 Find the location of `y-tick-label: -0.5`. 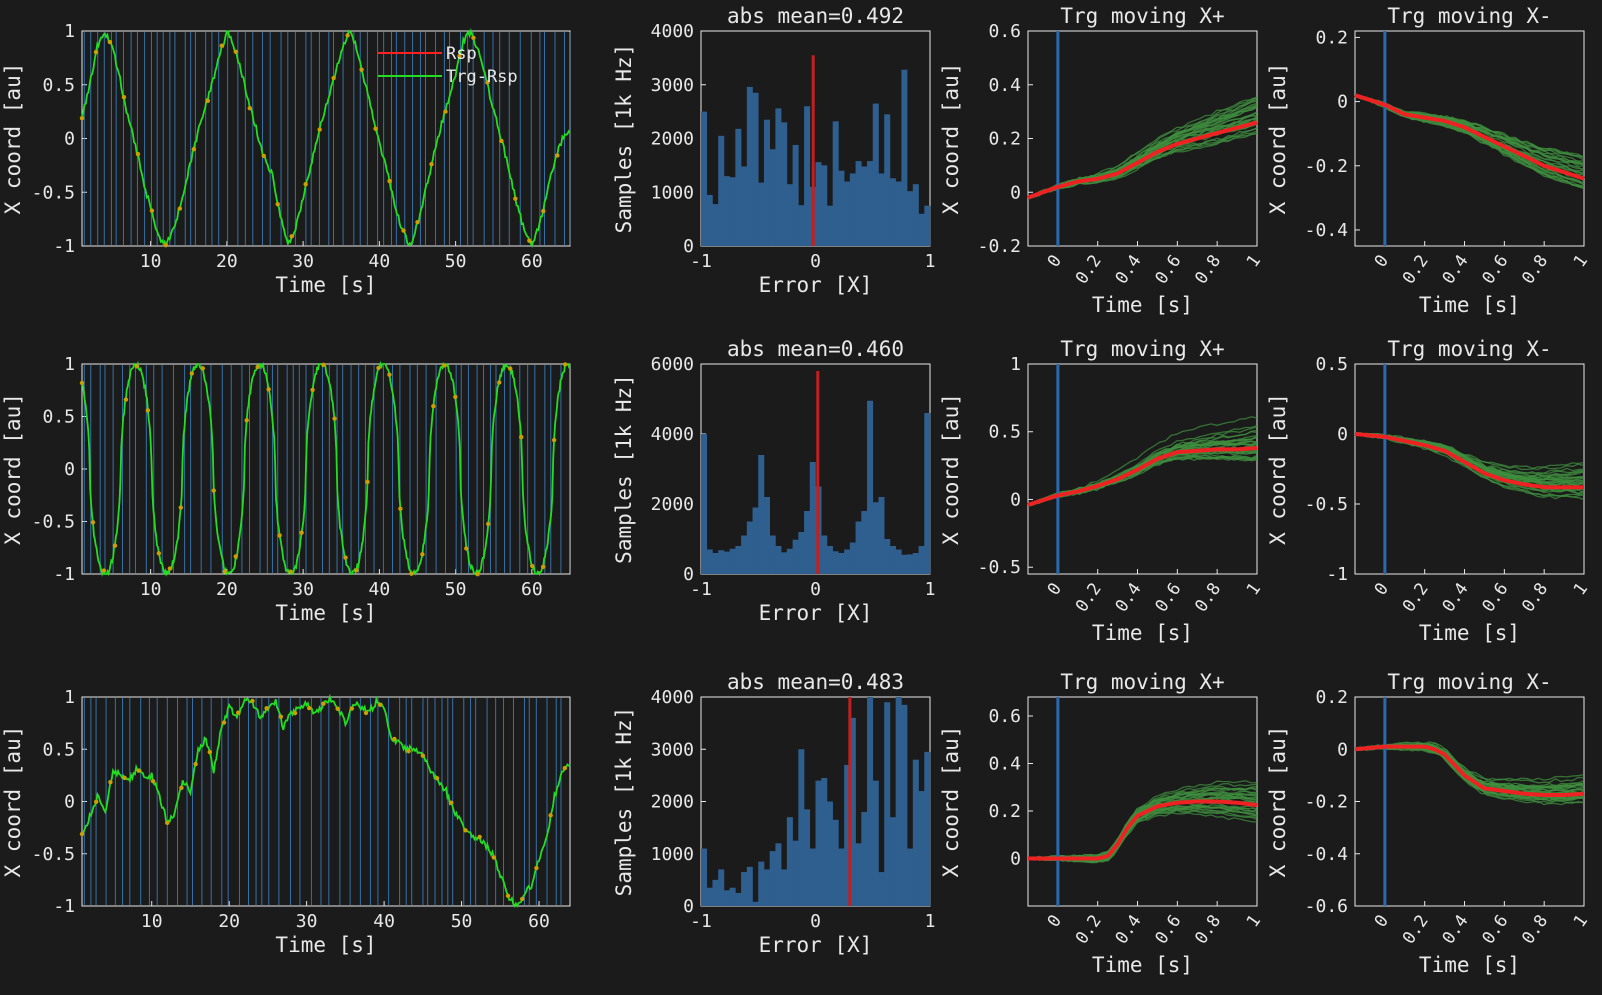

y-tick-label: -0.5 is located at coordinates (1326, 504).